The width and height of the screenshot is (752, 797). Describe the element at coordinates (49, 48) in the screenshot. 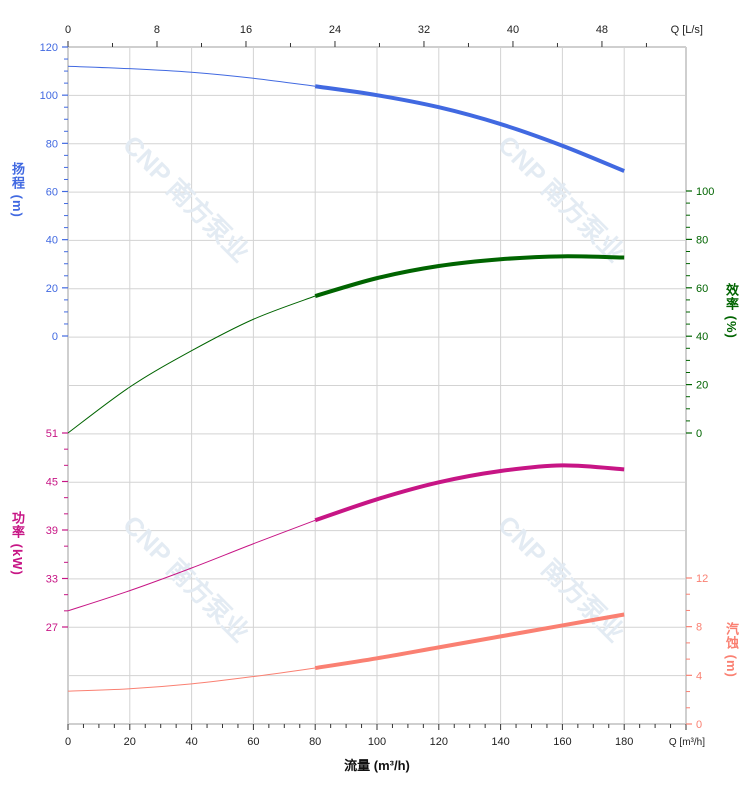

I see `head-tick-label: 120` at that location.